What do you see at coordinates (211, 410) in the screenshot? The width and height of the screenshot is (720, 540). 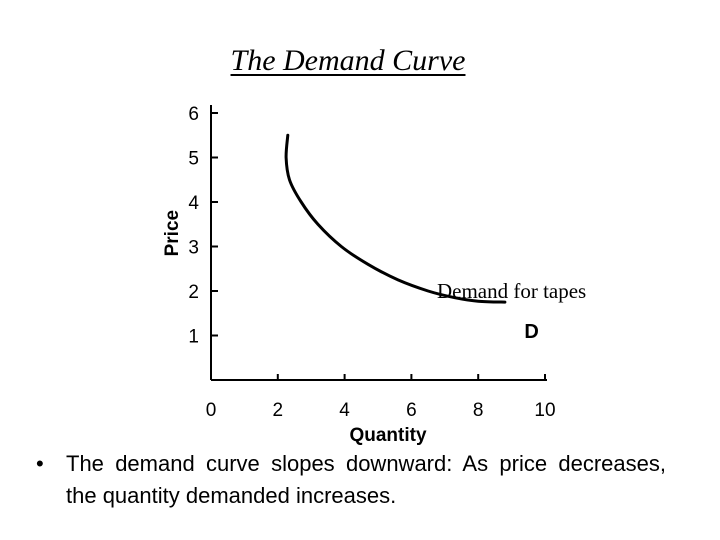 I see `x-tick-label: 0` at bounding box center [211, 410].